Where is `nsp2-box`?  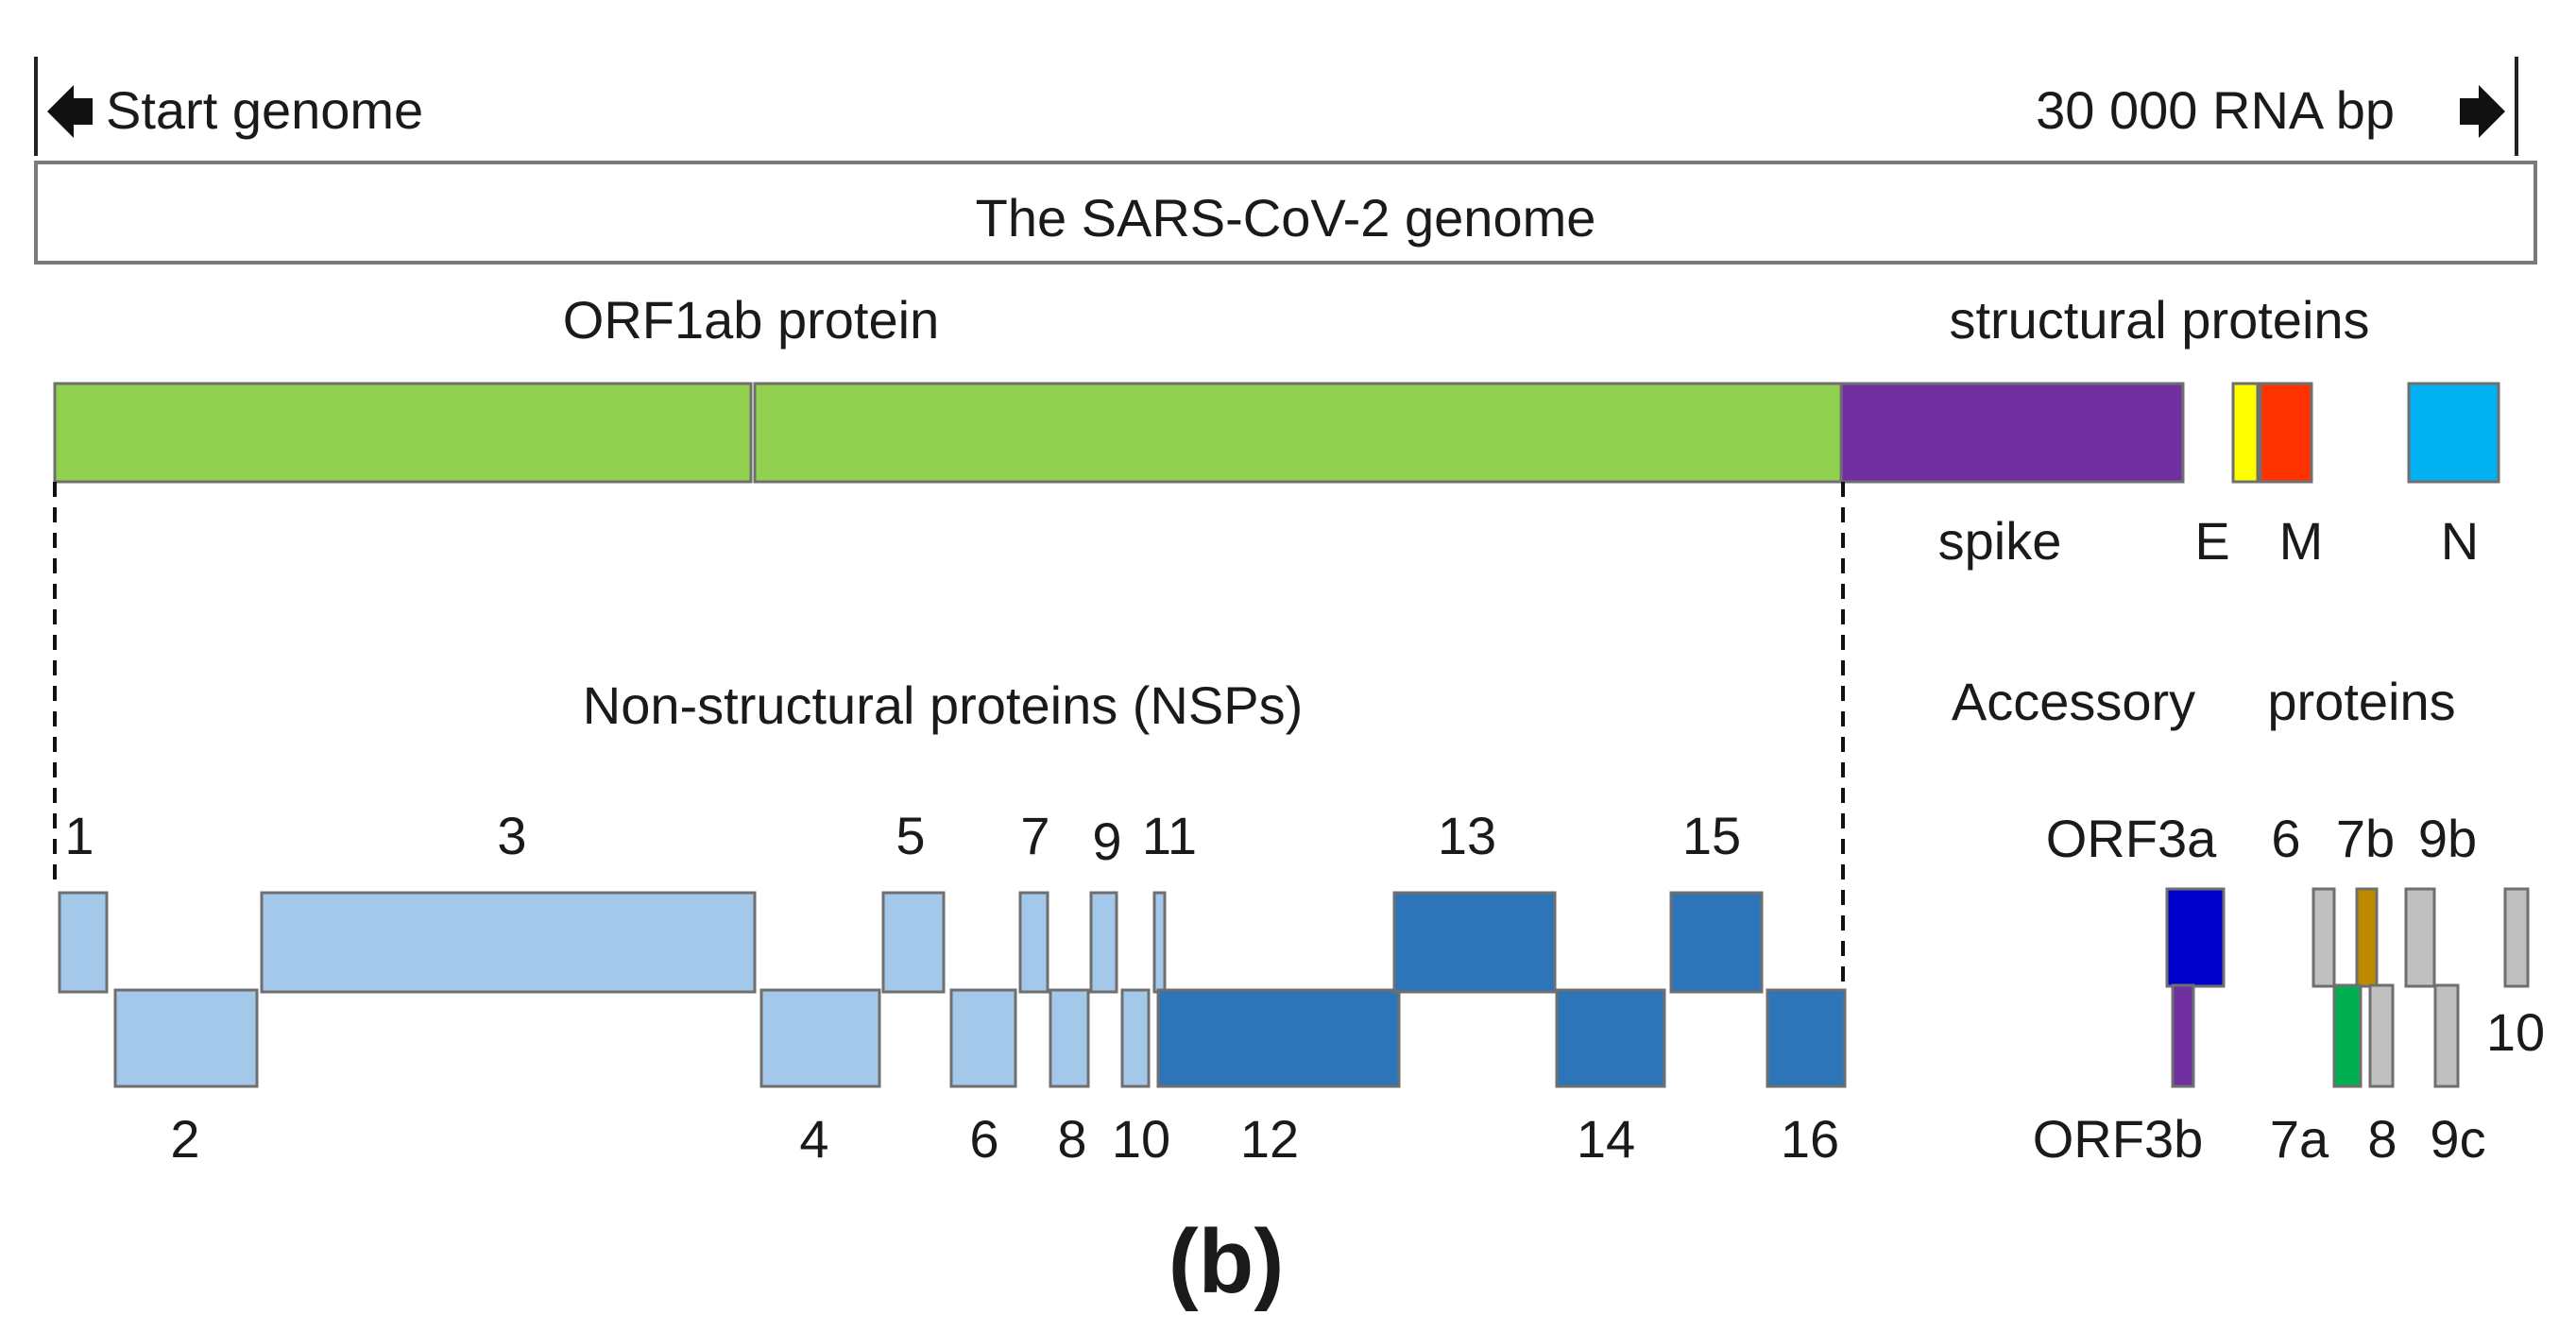
nsp2-box is located at coordinates (186, 1038).